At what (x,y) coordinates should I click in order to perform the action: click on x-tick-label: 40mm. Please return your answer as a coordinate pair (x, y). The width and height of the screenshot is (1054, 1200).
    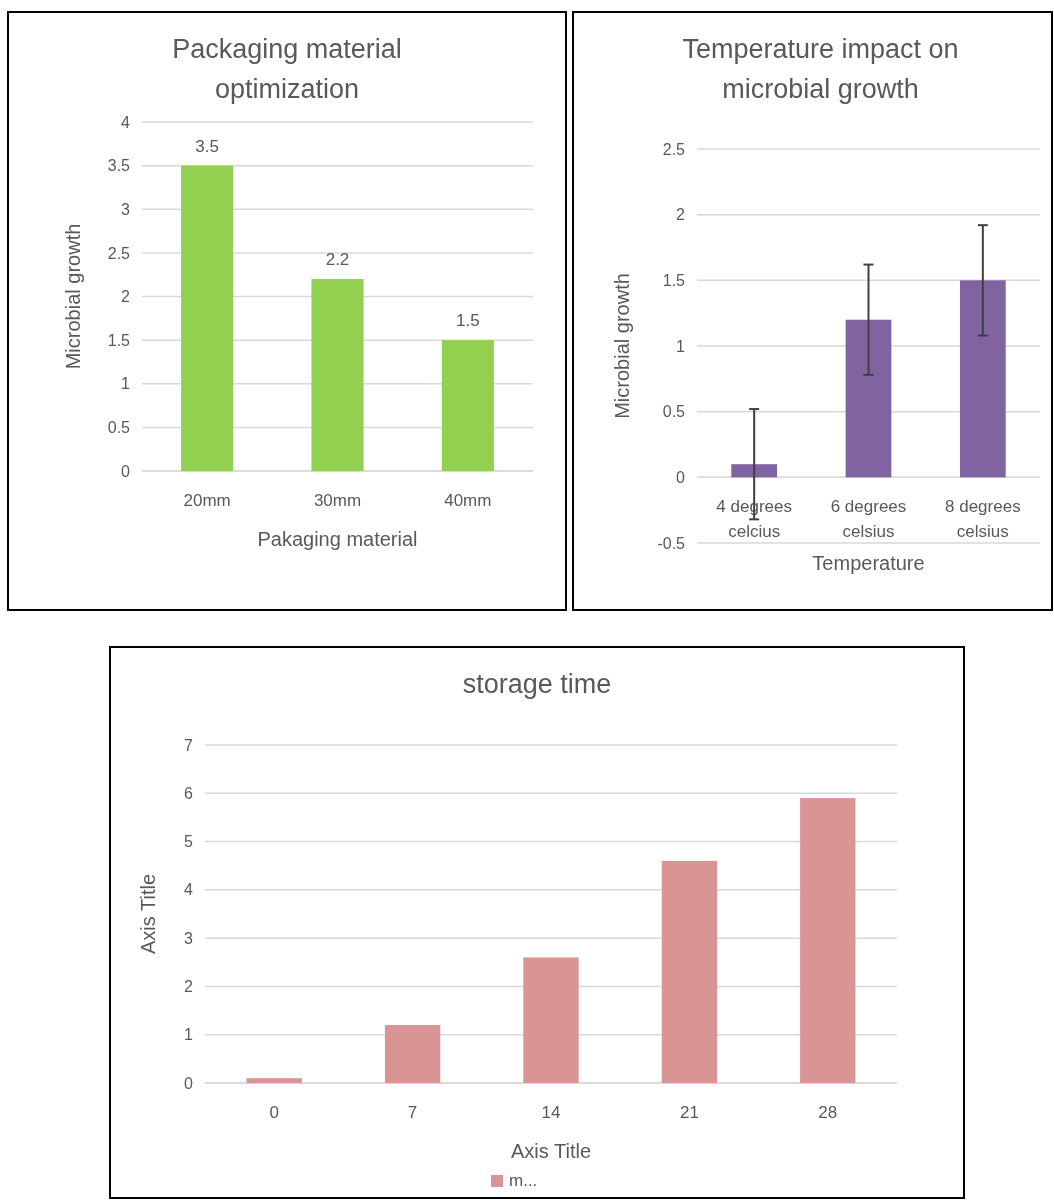
    Looking at the image, I should click on (468, 500).